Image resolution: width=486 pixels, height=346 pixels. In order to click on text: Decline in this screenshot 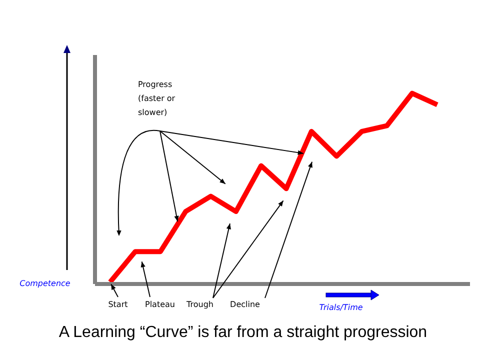, I will do `click(245, 304)`.